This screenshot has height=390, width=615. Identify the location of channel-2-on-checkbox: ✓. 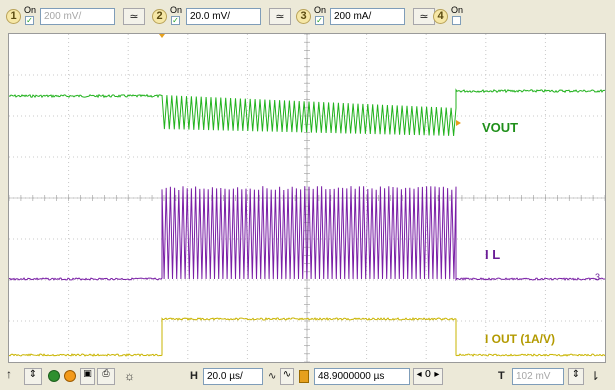
(175, 20).